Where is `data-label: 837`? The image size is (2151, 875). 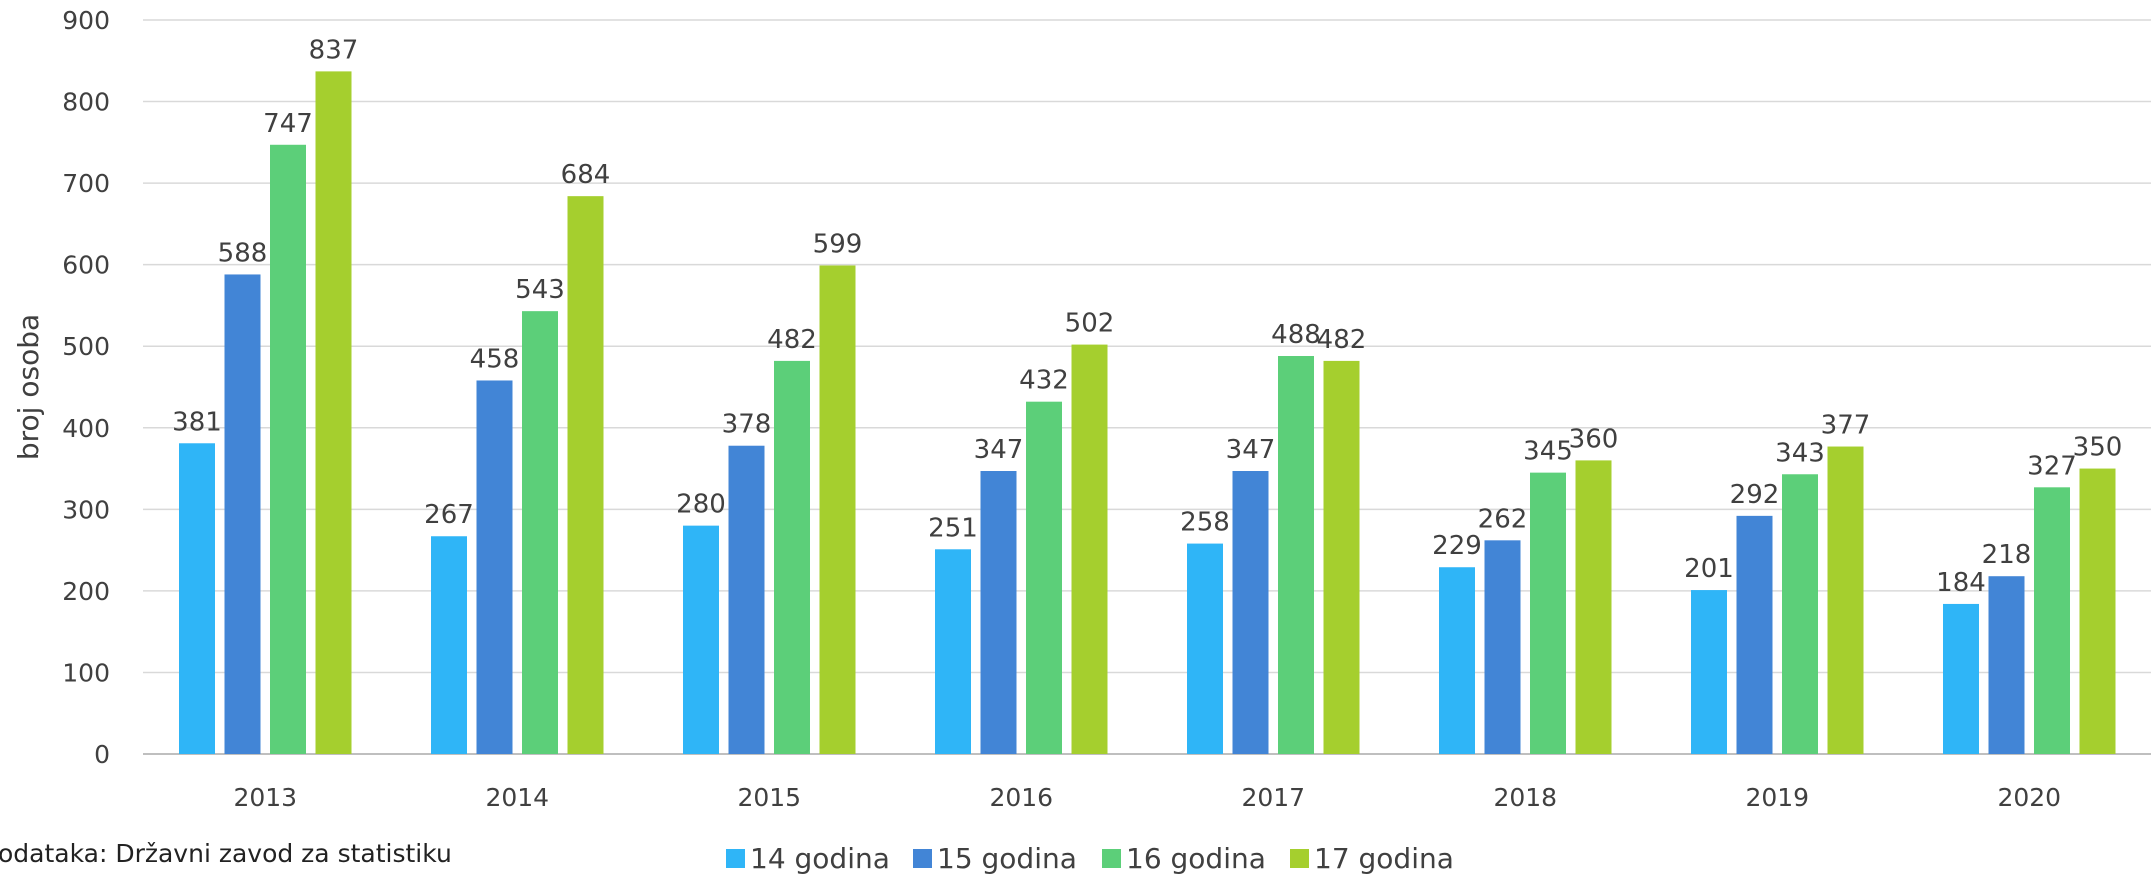 data-label: 837 is located at coordinates (334, 50).